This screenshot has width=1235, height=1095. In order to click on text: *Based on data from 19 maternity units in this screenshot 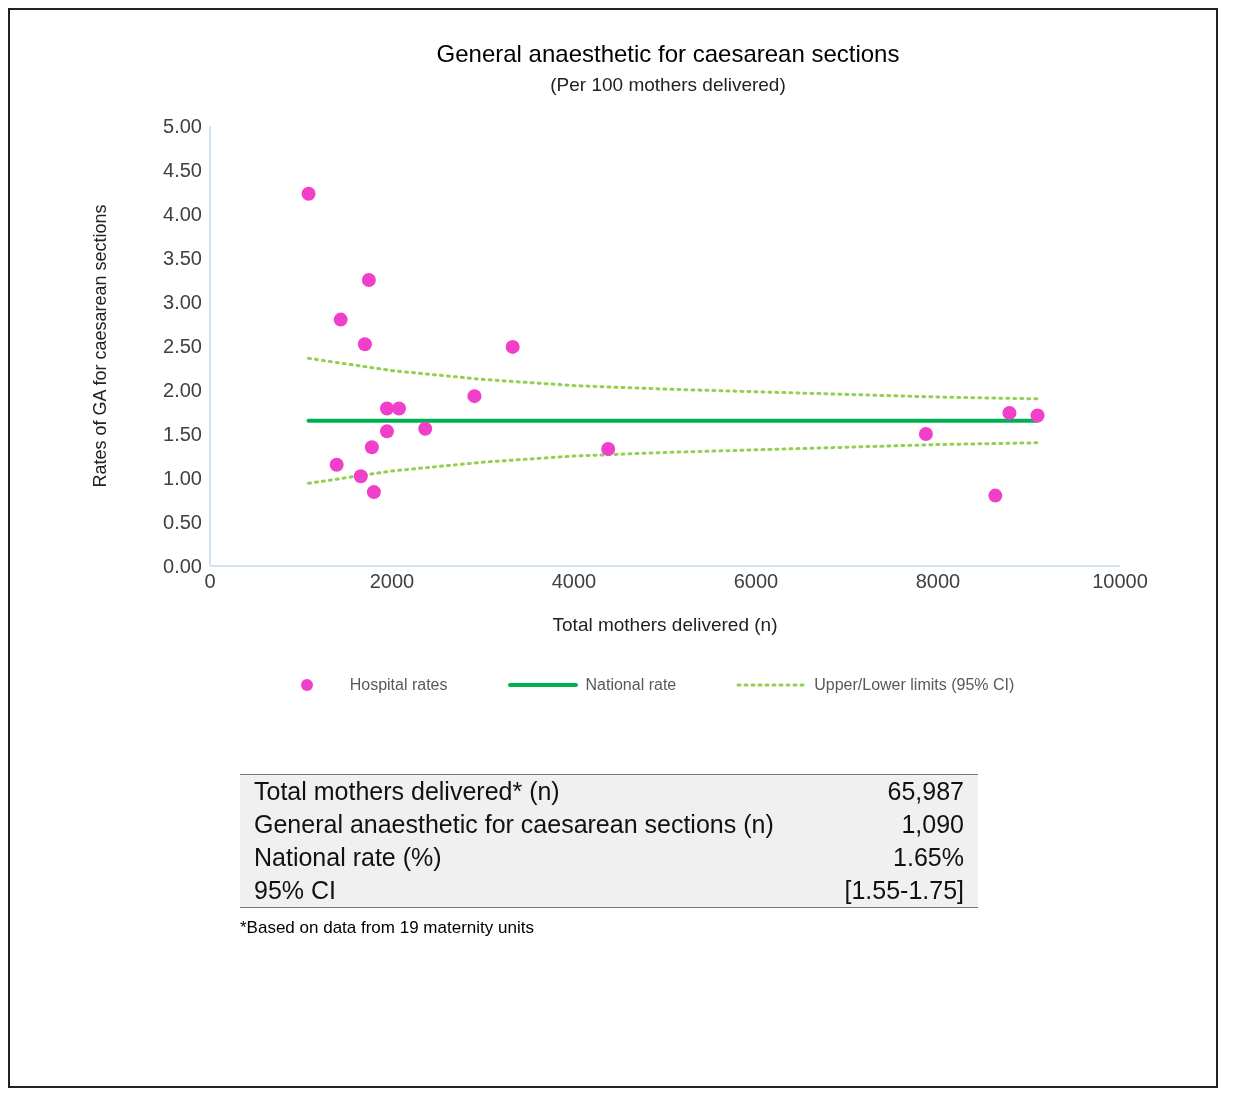, I will do `click(387, 928)`.